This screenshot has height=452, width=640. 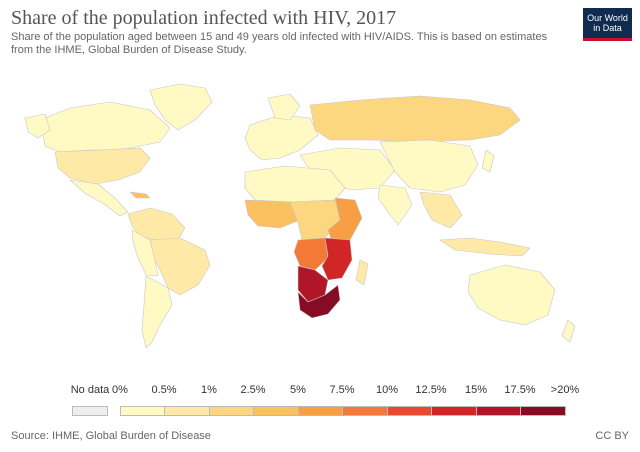 What do you see at coordinates (415, 119) in the screenshot?
I see `region-russia` at bounding box center [415, 119].